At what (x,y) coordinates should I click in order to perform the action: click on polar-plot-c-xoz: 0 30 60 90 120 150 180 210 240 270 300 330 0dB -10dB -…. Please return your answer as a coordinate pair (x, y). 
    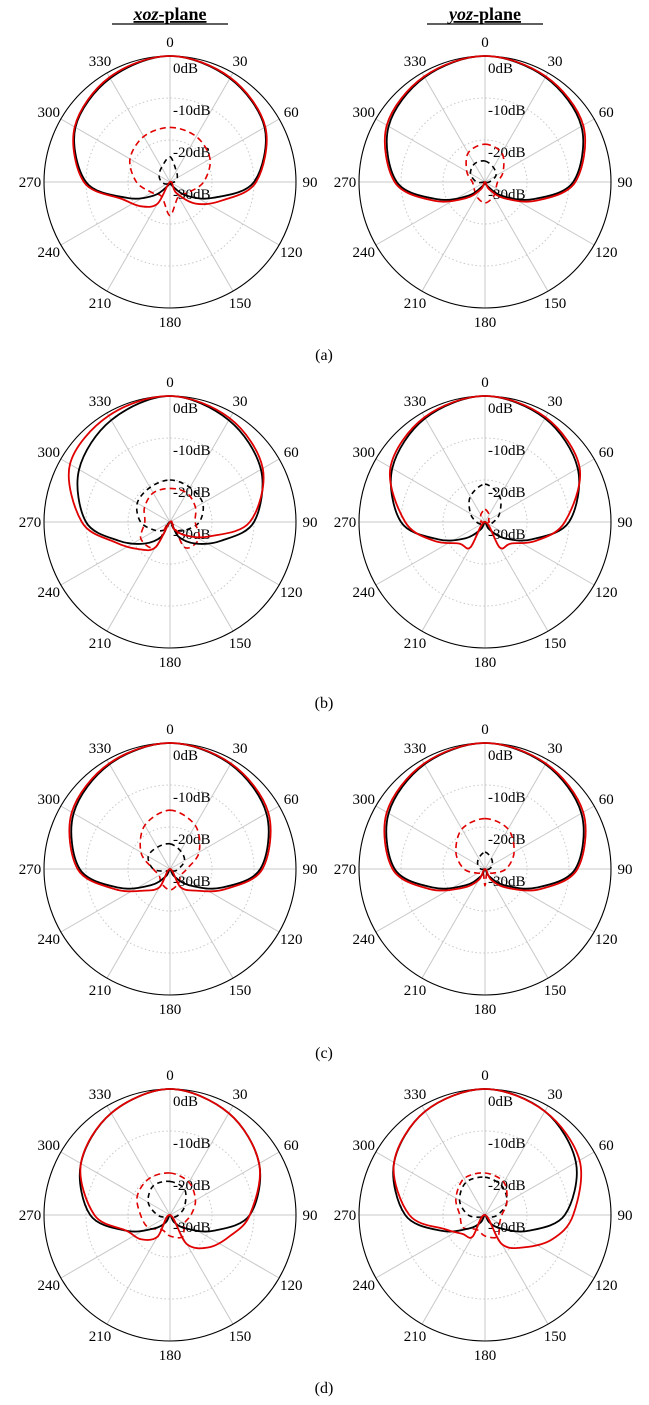
    Looking at the image, I should click on (168, 870).